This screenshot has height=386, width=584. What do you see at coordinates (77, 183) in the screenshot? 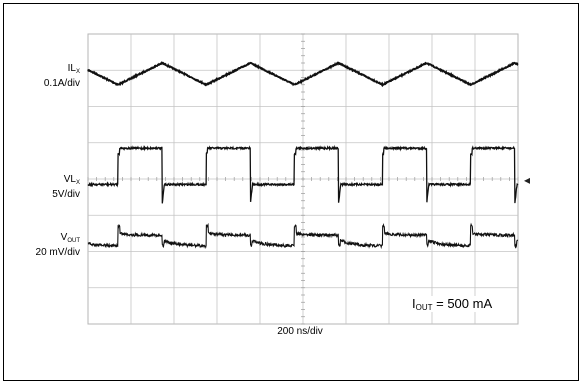
I see `vl-series-sub: X` at bounding box center [77, 183].